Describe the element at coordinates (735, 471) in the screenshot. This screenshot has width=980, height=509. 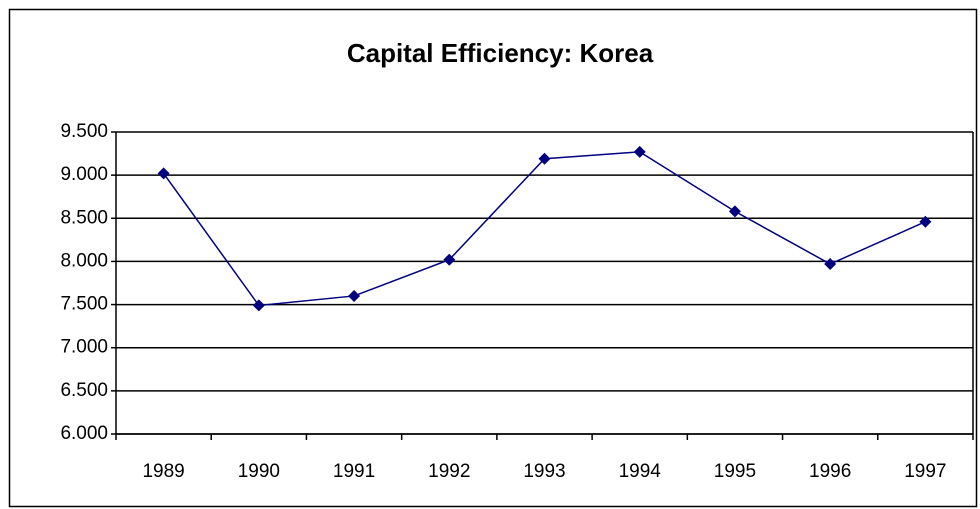
I see `x-tick-label: 1995` at that location.